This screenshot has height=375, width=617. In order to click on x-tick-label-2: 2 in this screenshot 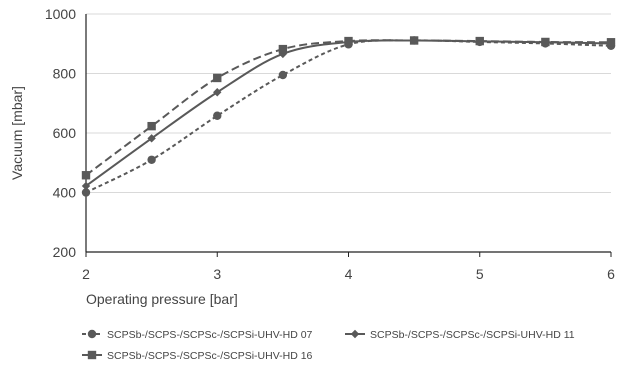, I will do `click(86, 274)`.